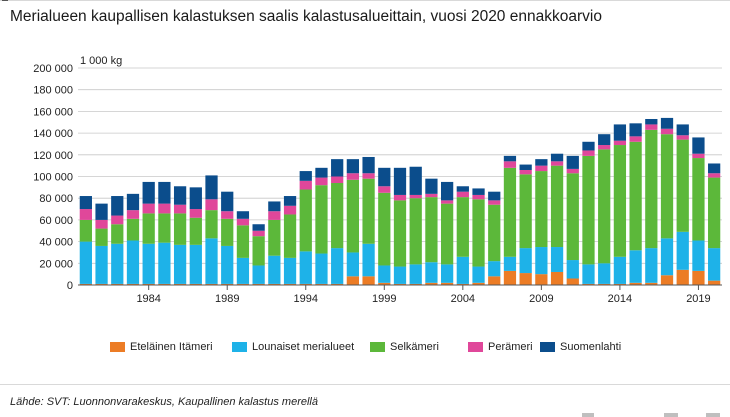 This screenshot has height=417, width=730. What do you see at coordinates (510, 347) in the screenshot?
I see `legend-label: Perämeri` at bounding box center [510, 347].